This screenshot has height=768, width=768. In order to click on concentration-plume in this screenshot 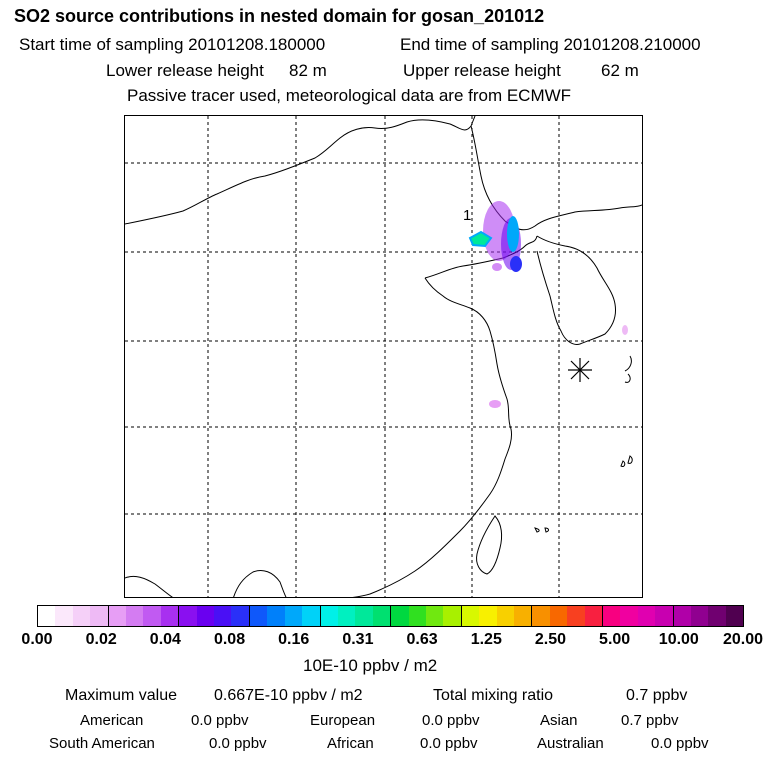, I will do `click(548, 304)`.